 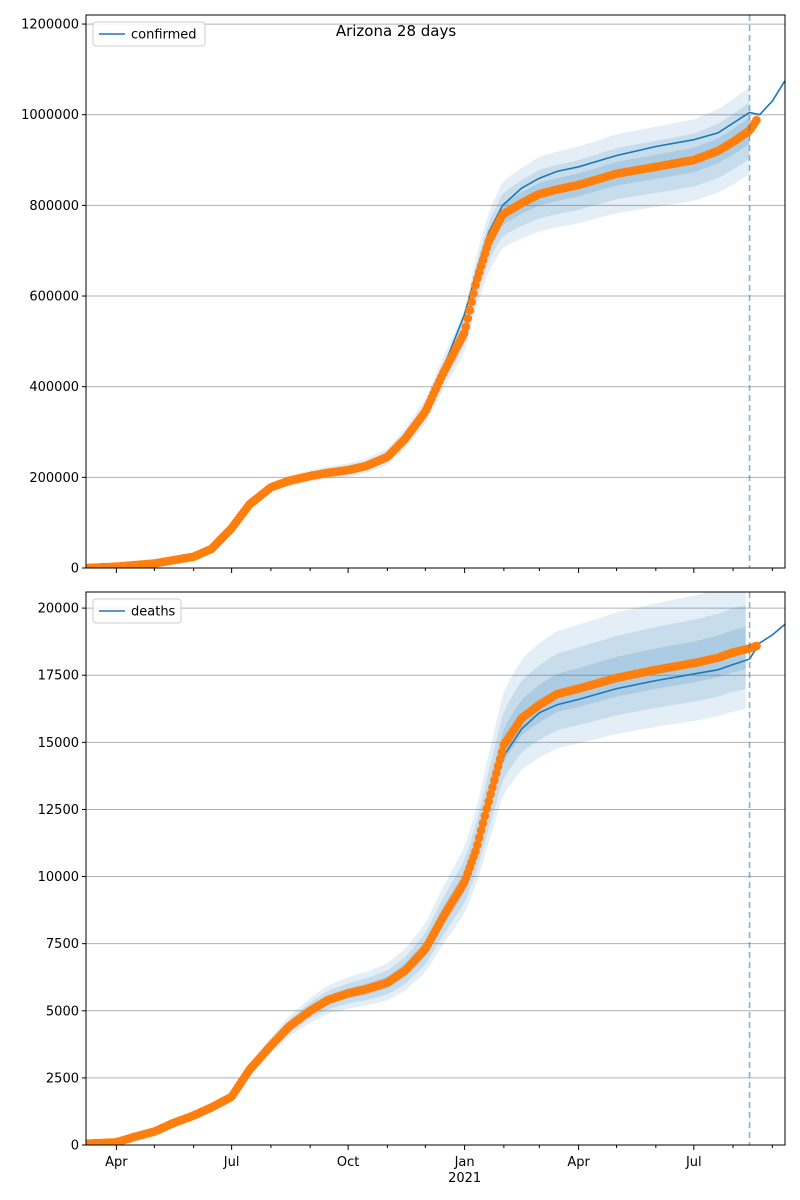 What do you see at coordinates (62, 1011) in the screenshot?
I see `y-tick-label: 5000` at bounding box center [62, 1011].